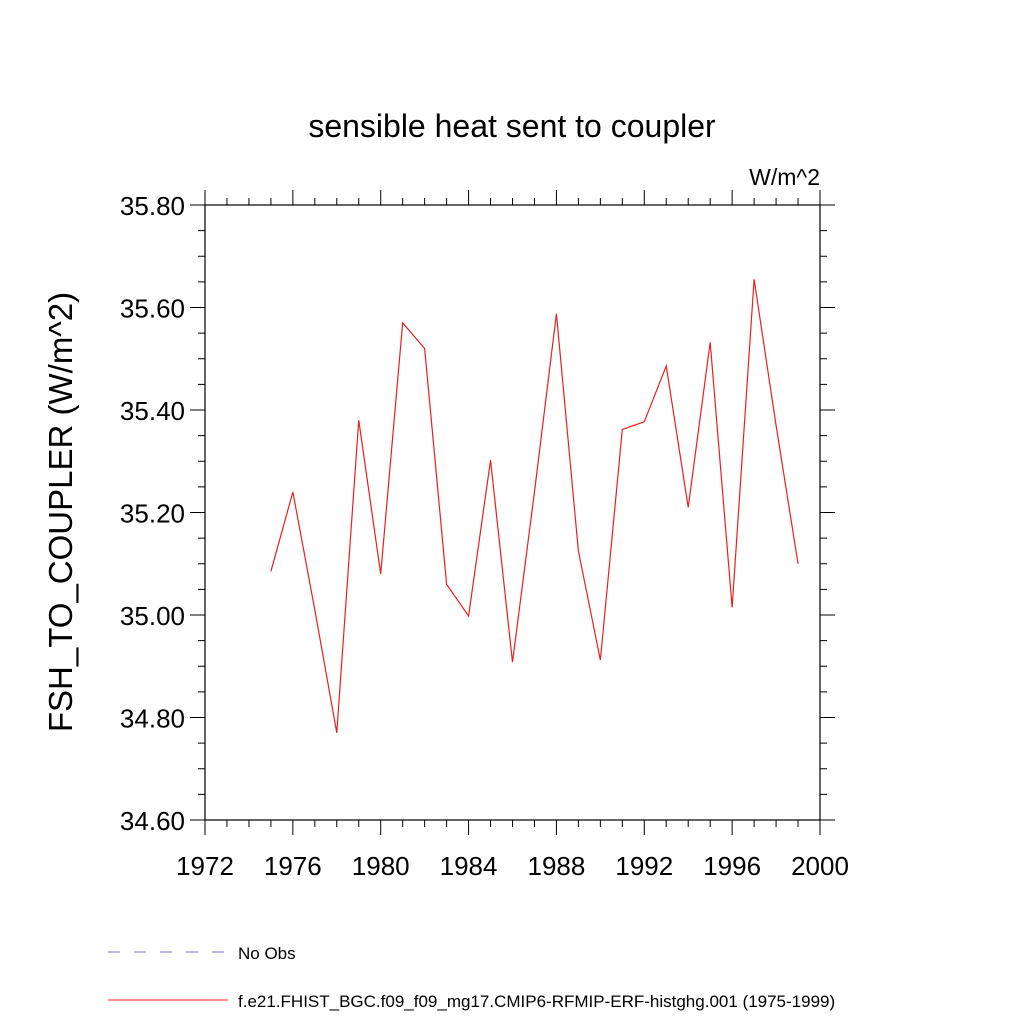  Describe the element at coordinates (512, 126) in the screenshot. I see `chart-title: sensible heat sent to coupler` at that location.